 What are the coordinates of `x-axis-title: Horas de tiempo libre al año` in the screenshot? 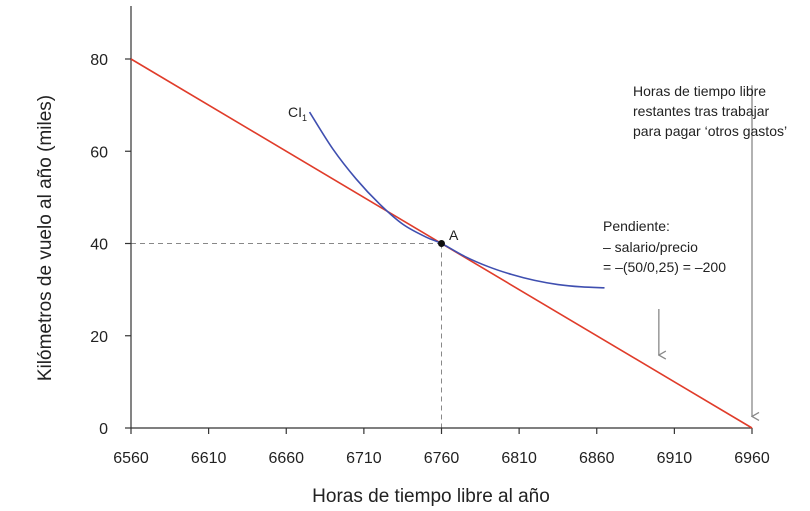 It's located at (431, 496).